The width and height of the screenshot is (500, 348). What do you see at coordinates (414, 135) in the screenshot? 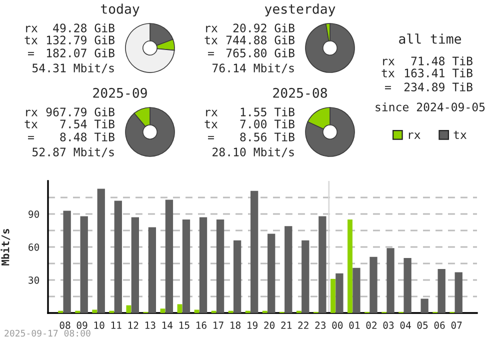
I see `legend-label: rx` at bounding box center [414, 135].